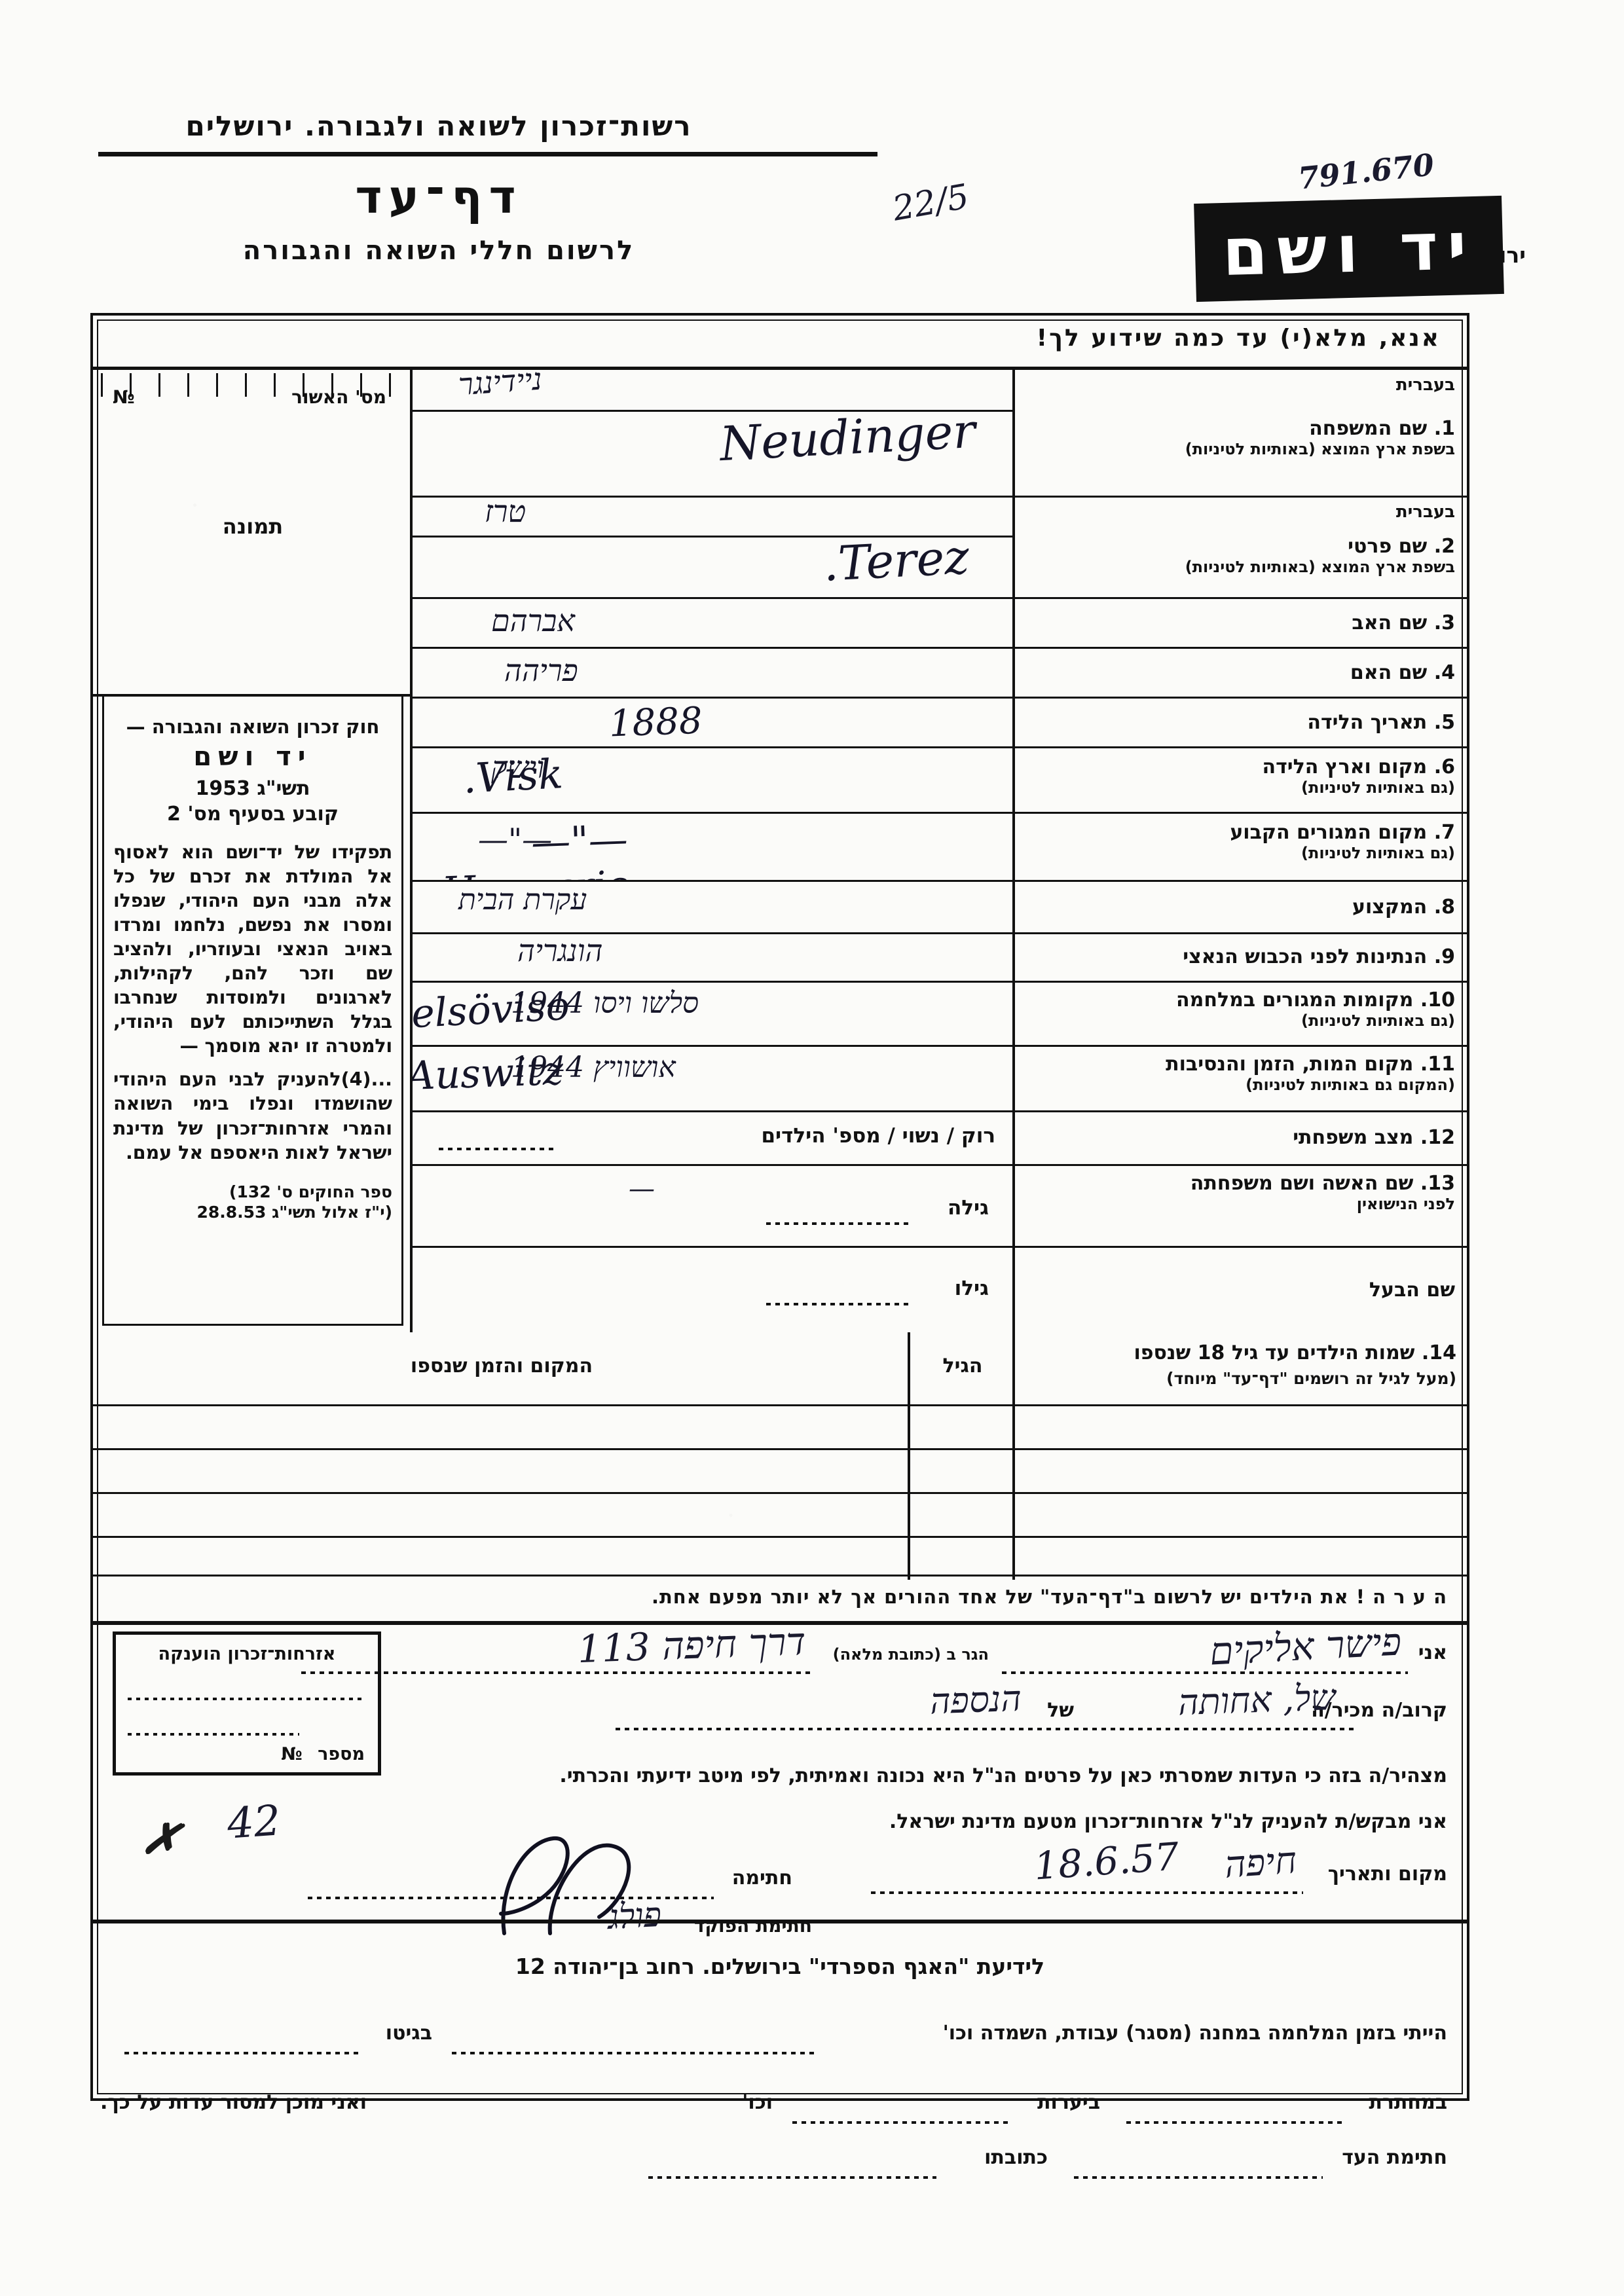 This screenshot has width=1624, height=2296. I want to click on field-3-number: 3., so click(1444, 622).